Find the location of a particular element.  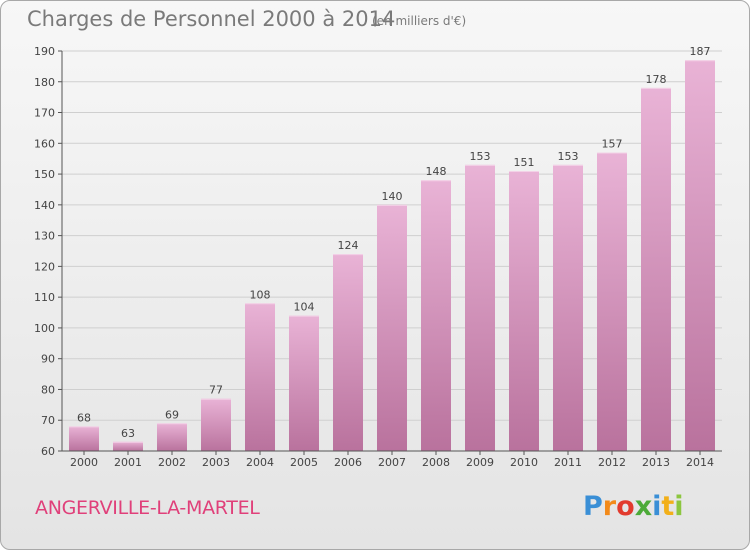

x-tick-label: 2008 is located at coordinates (436, 462).